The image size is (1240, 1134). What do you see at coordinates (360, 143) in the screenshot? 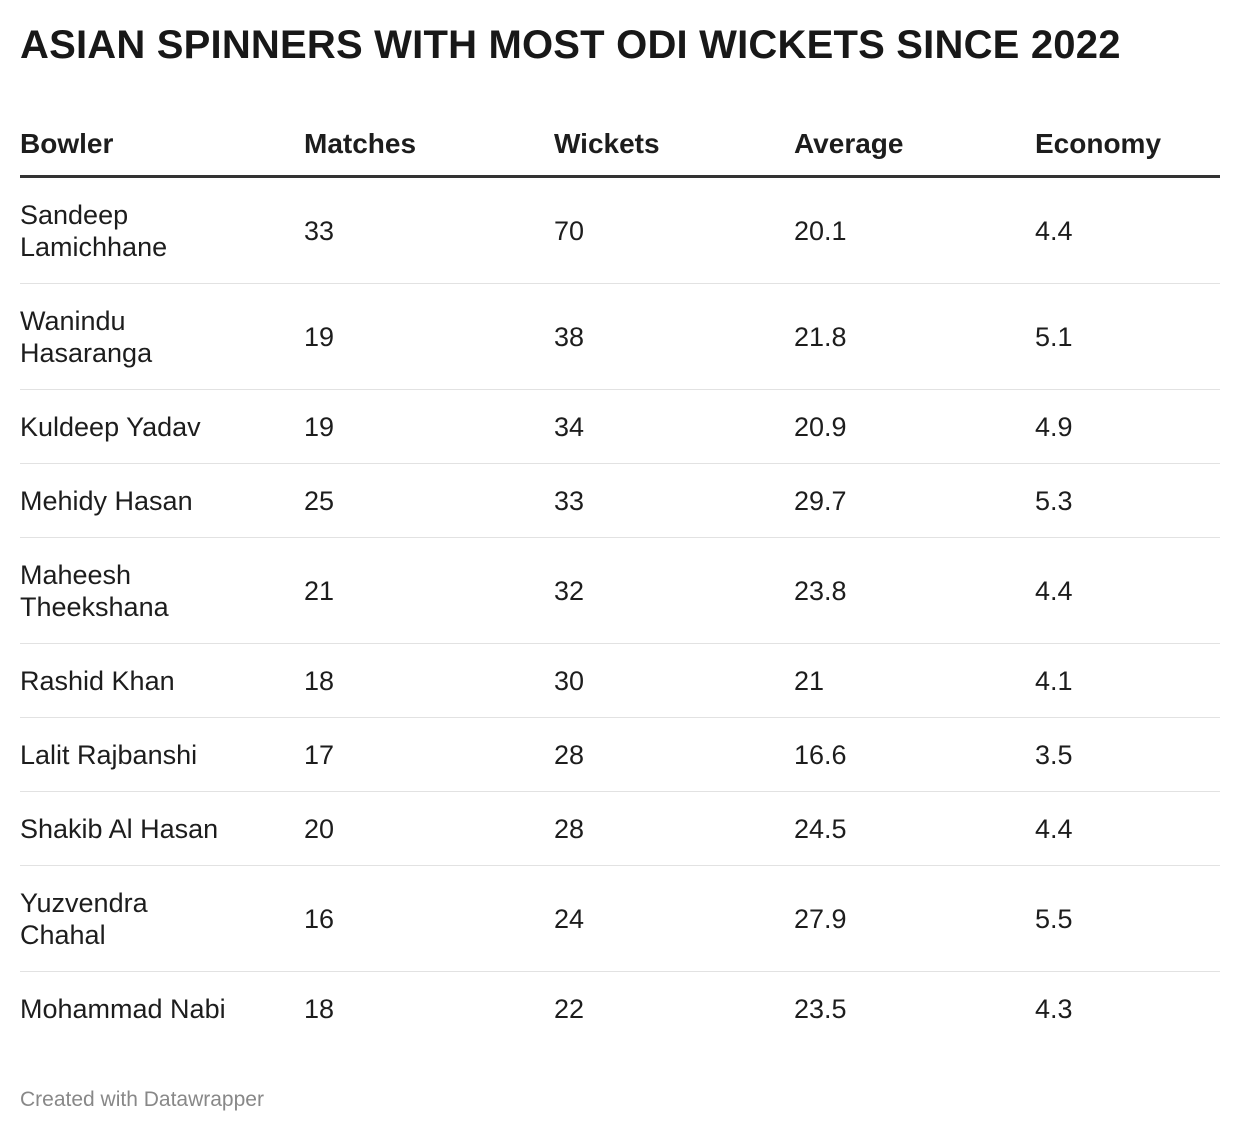
I see `column-header-matches: Matches` at bounding box center [360, 143].